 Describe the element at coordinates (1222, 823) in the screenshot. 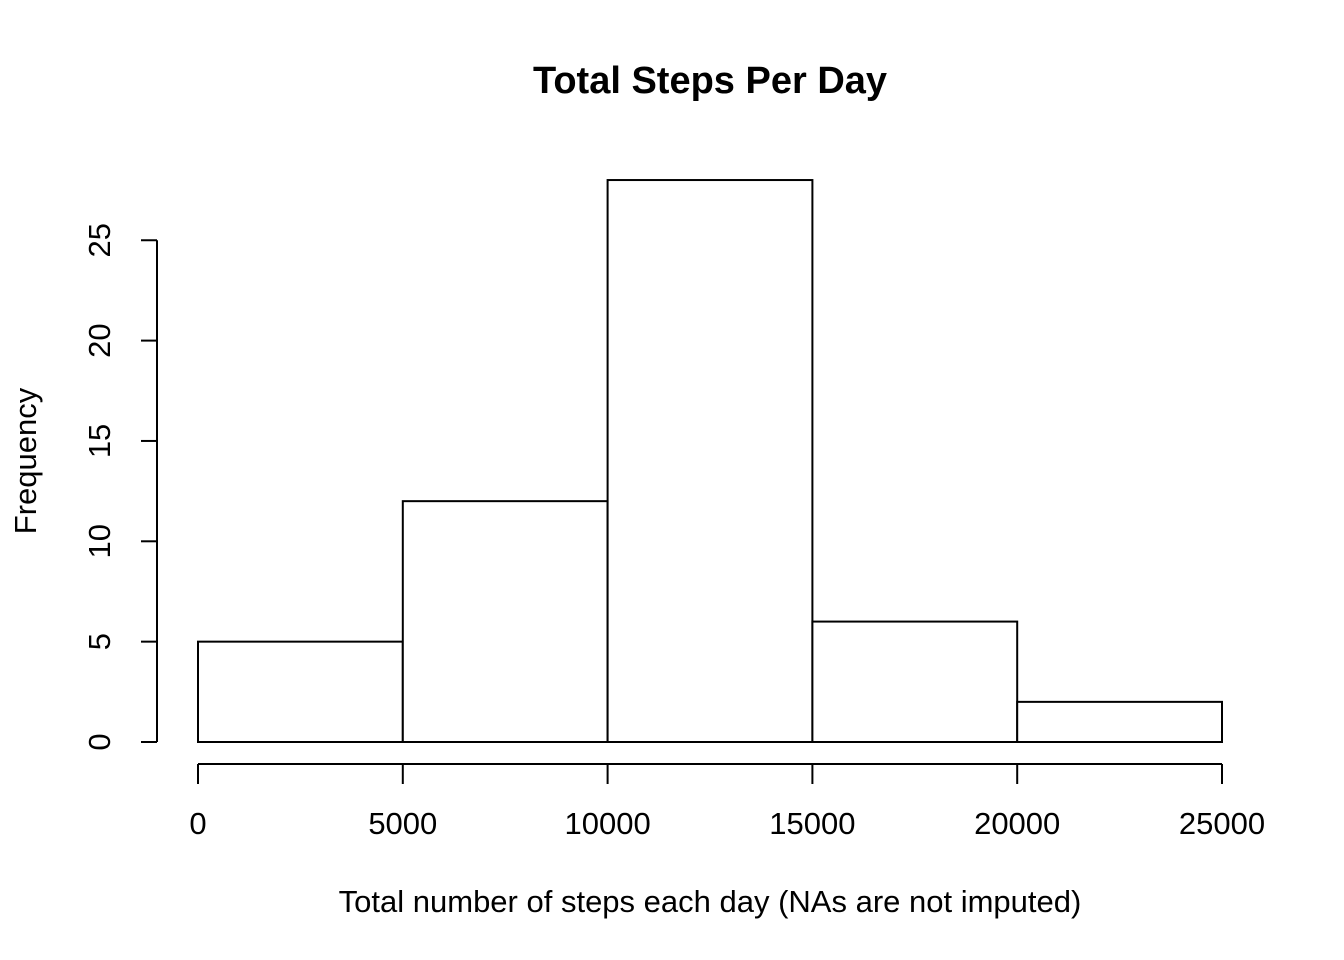

I see `x-tick-label-5: 25000` at that location.